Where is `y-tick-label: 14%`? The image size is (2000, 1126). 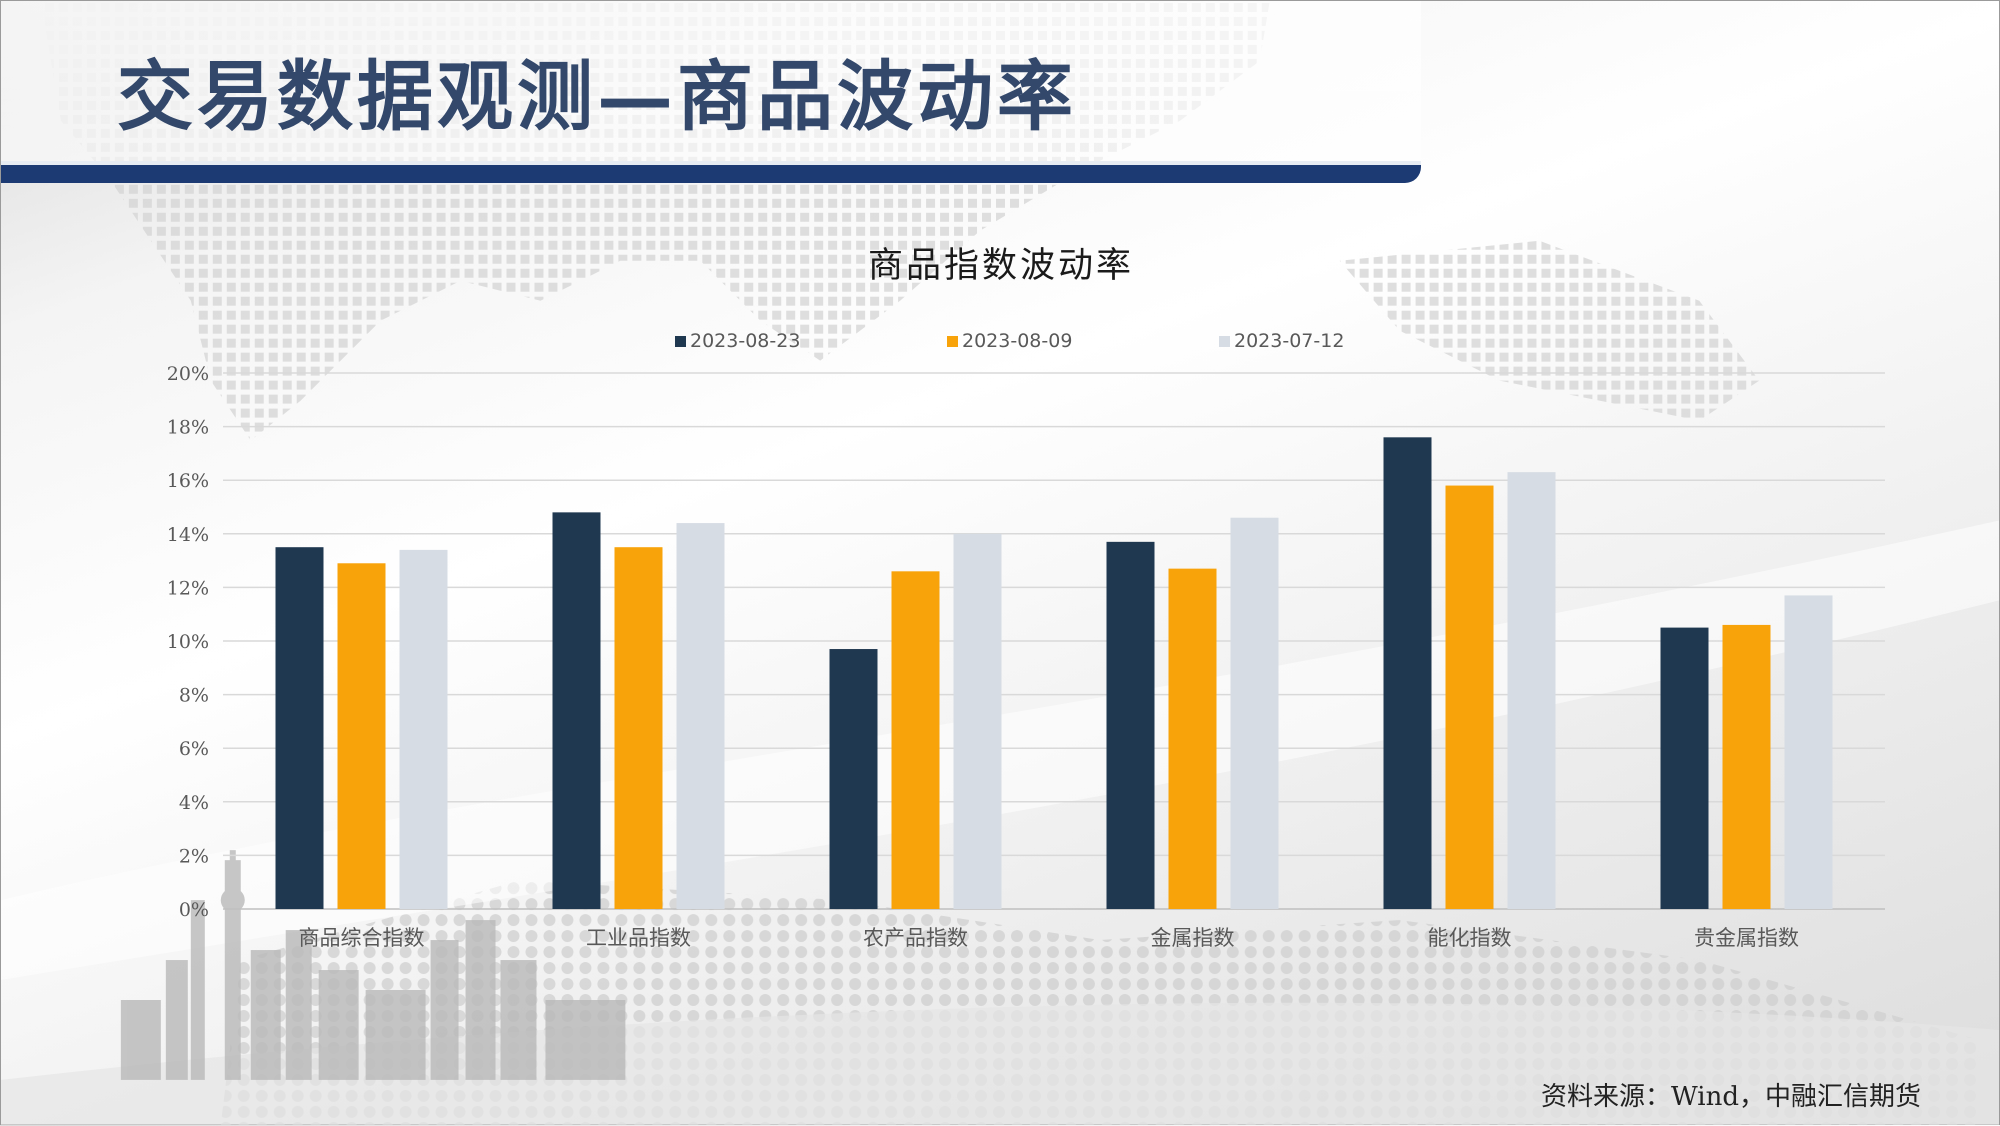 y-tick-label: 14% is located at coordinates (188, 535).